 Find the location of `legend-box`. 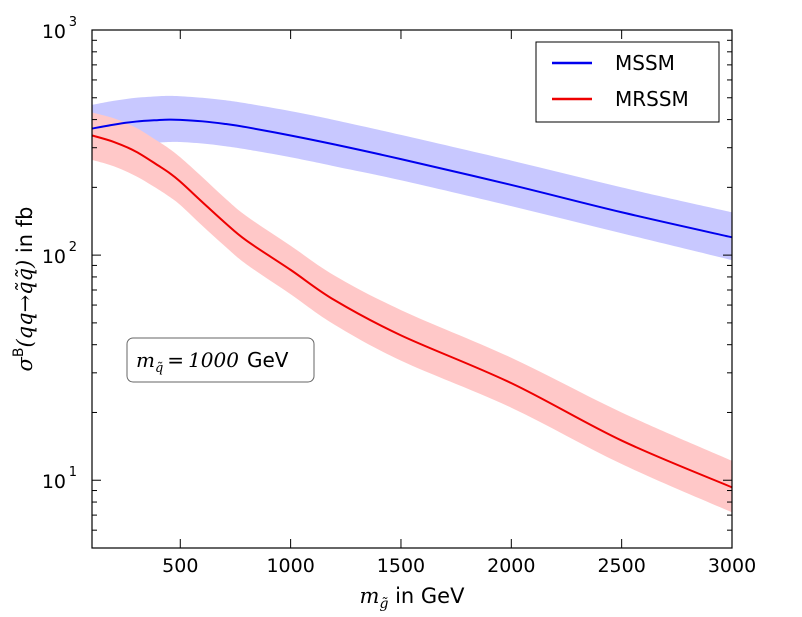

legend-box is located at coordinates (627, 82).